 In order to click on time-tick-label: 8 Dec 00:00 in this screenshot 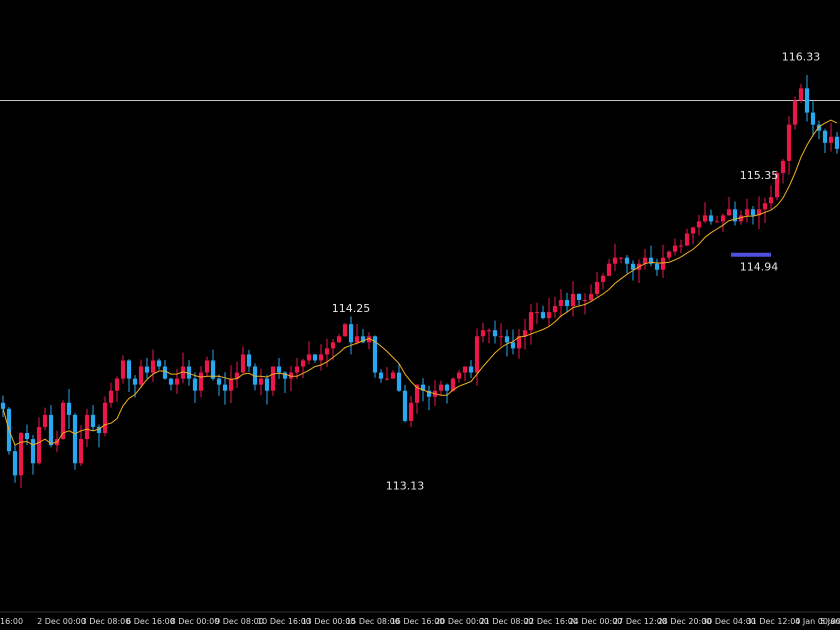, I will do `click(195, 621)`.